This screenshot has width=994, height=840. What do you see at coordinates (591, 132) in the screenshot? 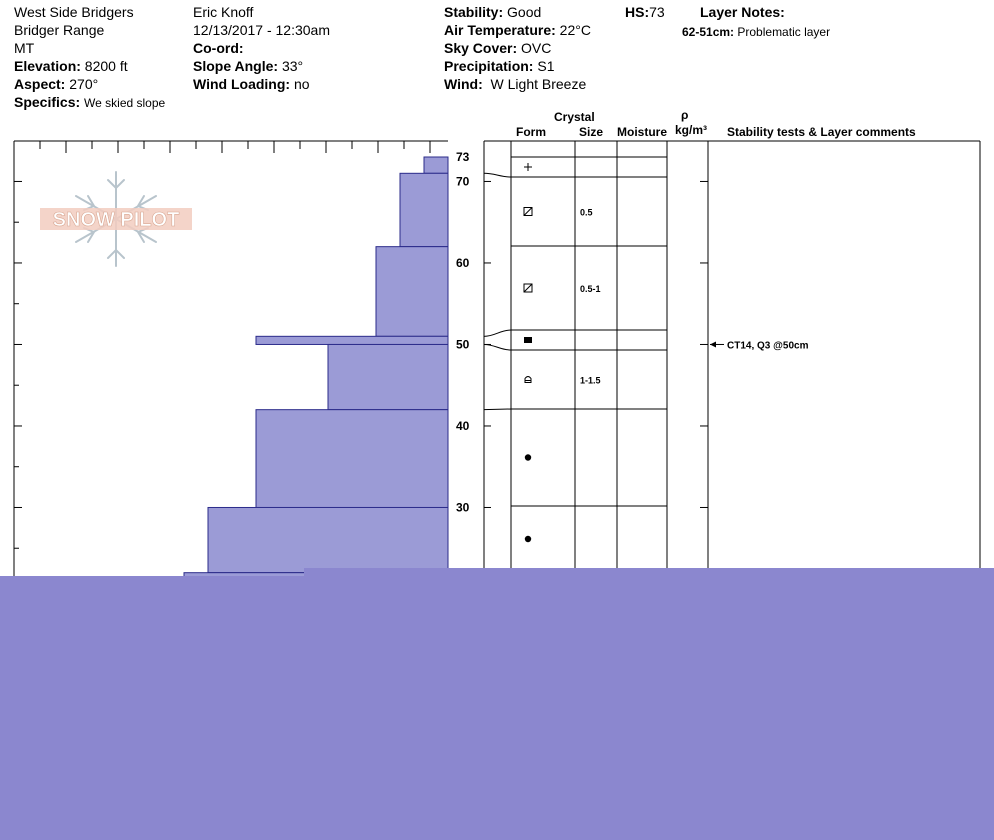
I see `size-header: Size` at bounding box center [591, 132].